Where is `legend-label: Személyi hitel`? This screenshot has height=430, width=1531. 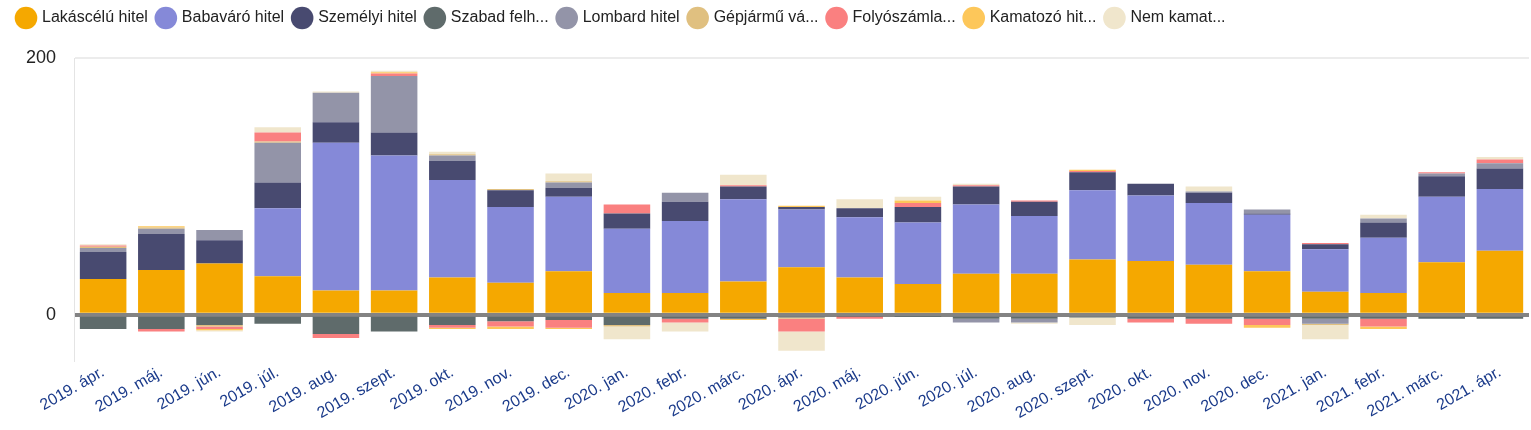 legend-label: Személyi hitel is located at coordinates (367, 17).